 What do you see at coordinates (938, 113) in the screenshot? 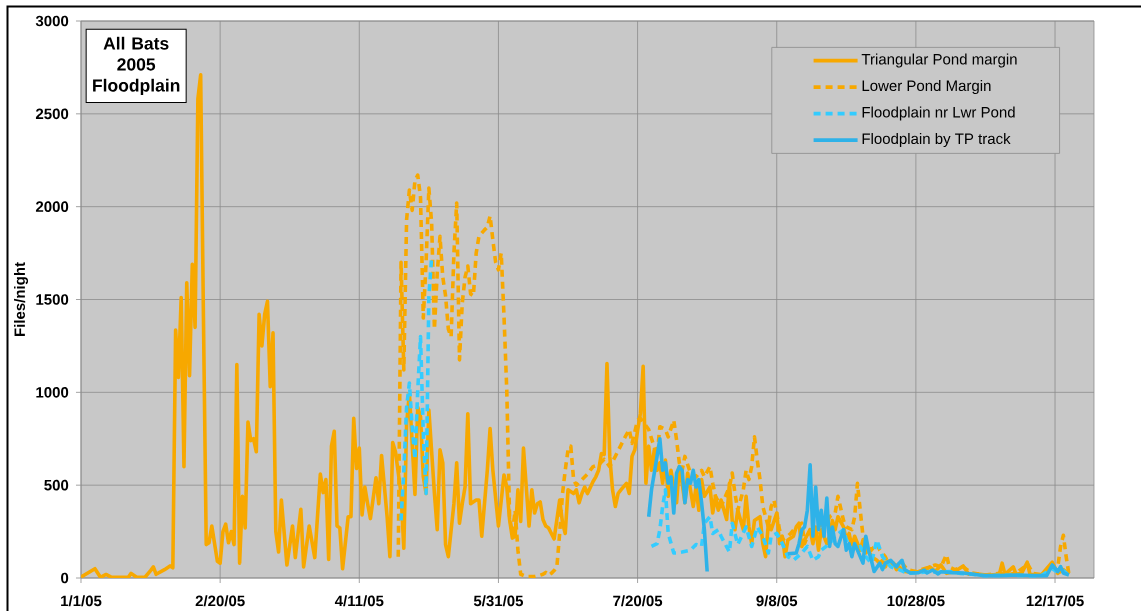
I see `legend-label: Floodplain nr Lwr Pond` at bounding box center [938, 113].